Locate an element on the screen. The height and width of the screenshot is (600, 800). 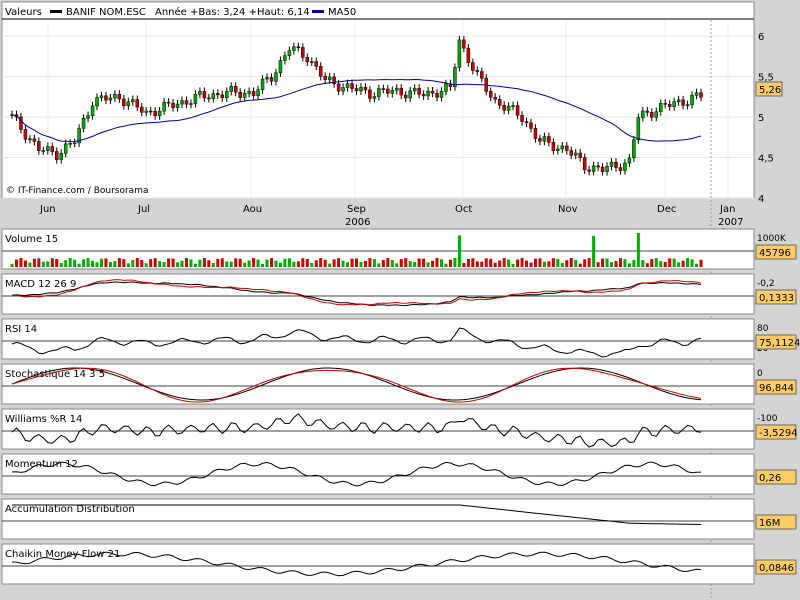
price-last-value: 5,26 is located at coordinates (770, 90).